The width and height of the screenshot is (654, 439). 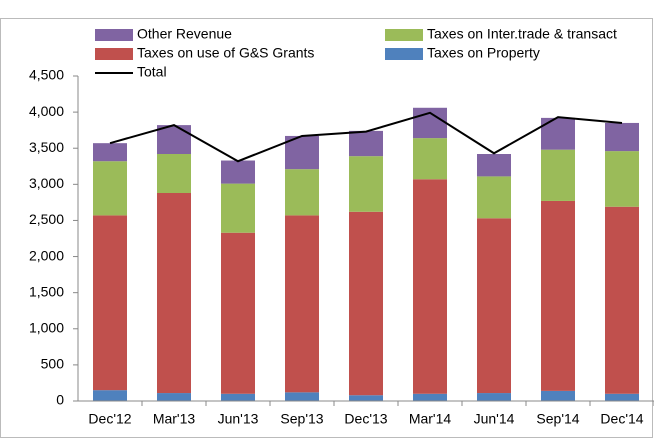 What do you see at coordinates (60, 400) in the screenshot?
I see `y-tick-label: 0` at bounding box center [60, 400].